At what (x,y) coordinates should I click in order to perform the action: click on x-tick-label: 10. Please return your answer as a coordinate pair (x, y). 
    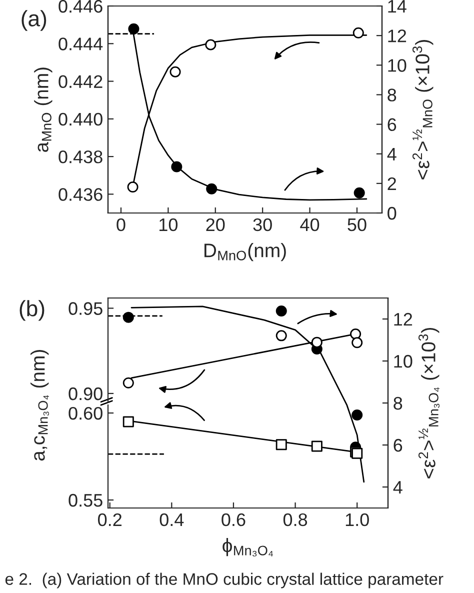
    Looking at the image, I should click on (169, 225).